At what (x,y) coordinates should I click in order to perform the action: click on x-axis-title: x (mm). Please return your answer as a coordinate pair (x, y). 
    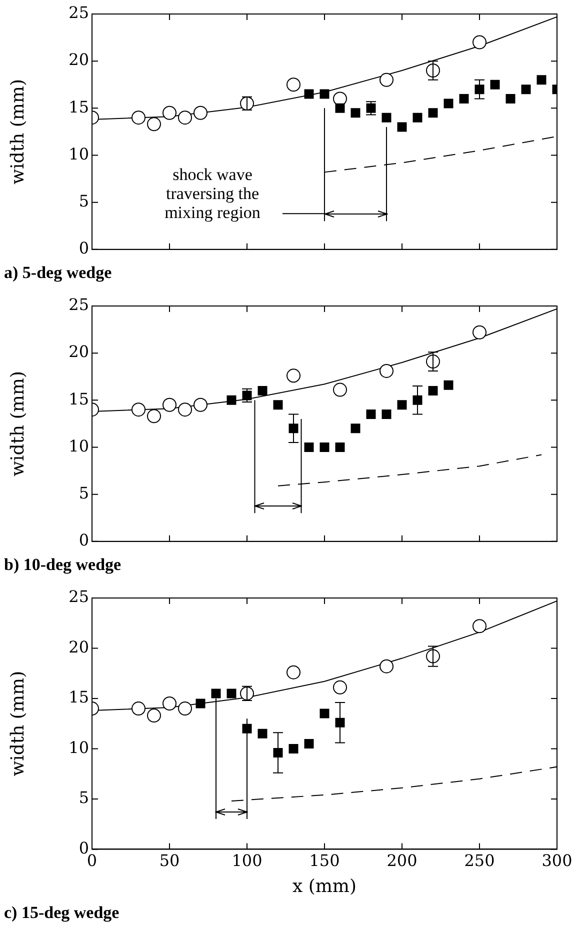
    Looking at the image, I should click on (324, 886).